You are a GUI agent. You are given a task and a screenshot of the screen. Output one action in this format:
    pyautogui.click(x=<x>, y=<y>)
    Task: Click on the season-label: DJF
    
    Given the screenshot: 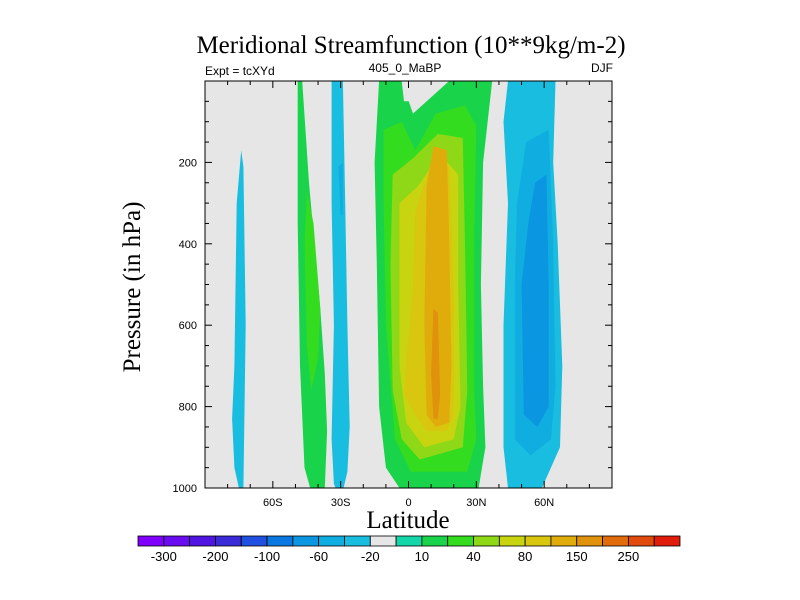 What is the action you would take?
    pyautogui.click(x=602, y=68)
    